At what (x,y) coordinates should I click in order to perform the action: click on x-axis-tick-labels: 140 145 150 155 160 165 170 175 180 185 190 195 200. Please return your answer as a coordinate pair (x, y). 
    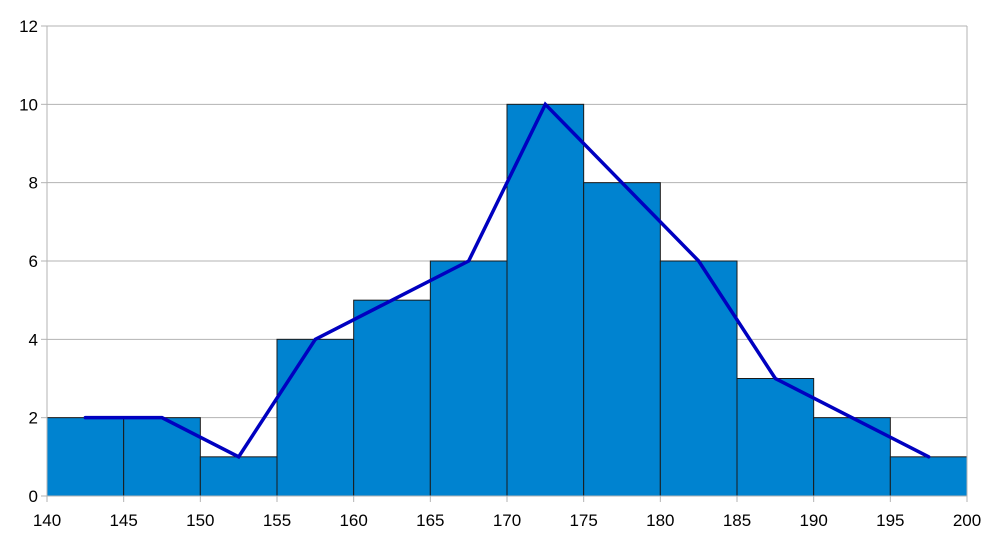
    Looking at the image, I should click on (507, 520).